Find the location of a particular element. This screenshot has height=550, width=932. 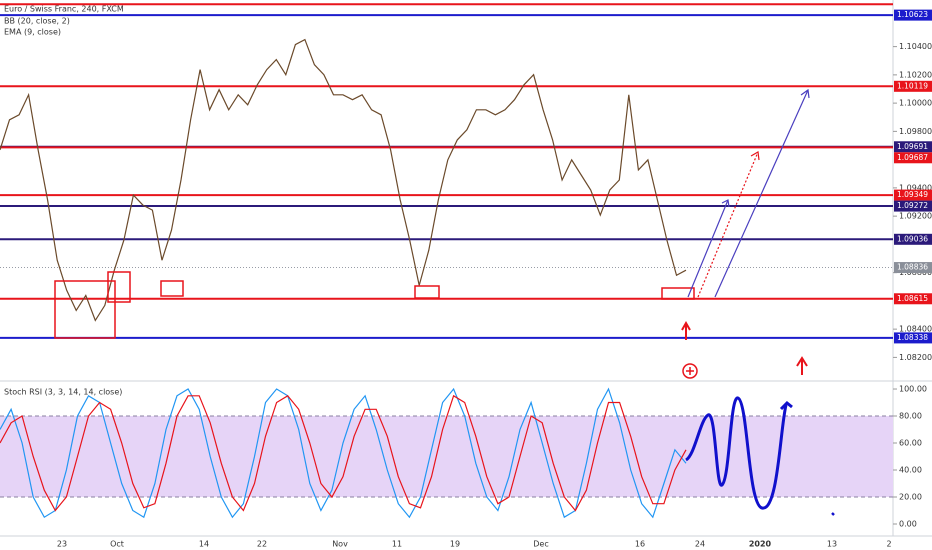

y-tick-label: 1.08400 is located at coordinates (915, 329).